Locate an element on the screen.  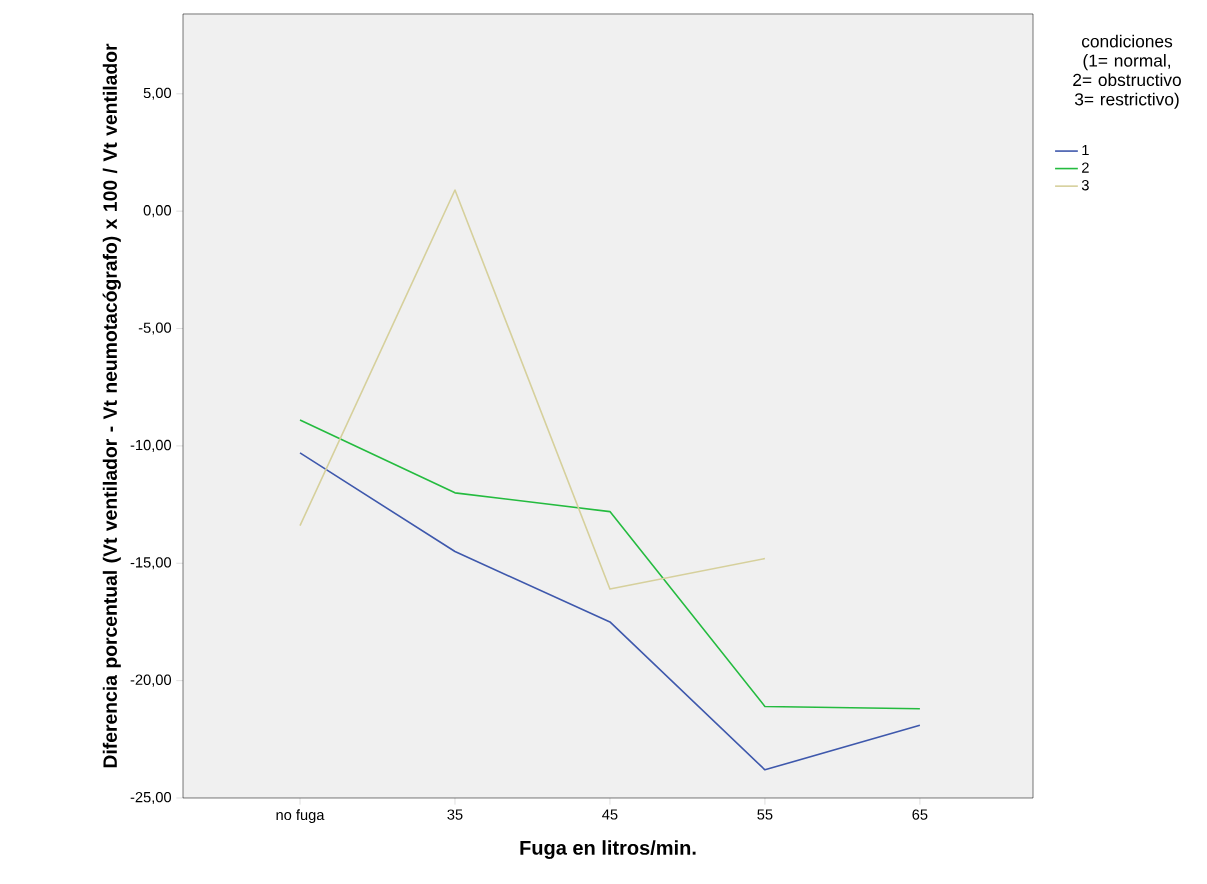
x-tick-label: 35 is located at coordinates (455, 814).